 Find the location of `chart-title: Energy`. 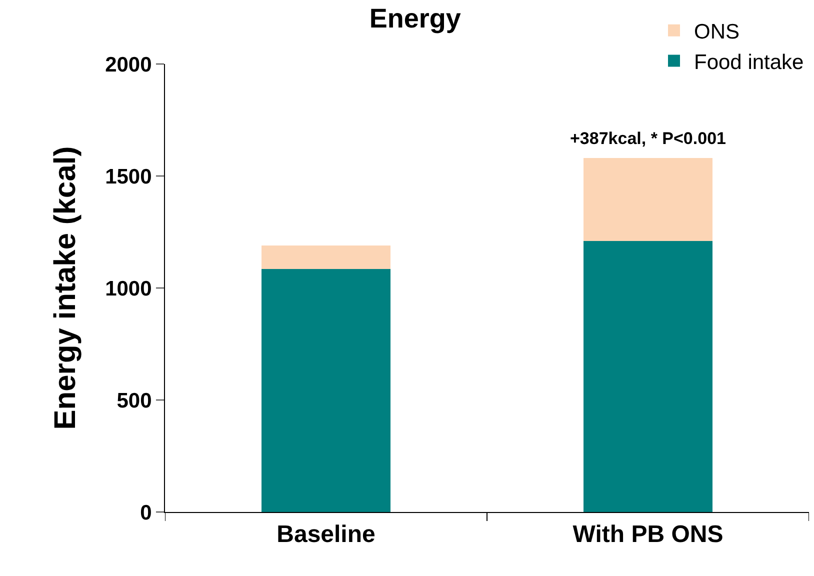

chart-title: Energy is located at coordinates (415, 19).